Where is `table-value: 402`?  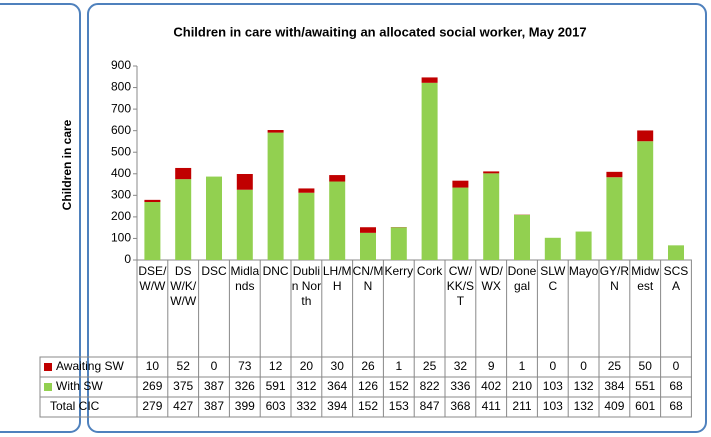 table-value: 402 is located at coordinates (491, 386).